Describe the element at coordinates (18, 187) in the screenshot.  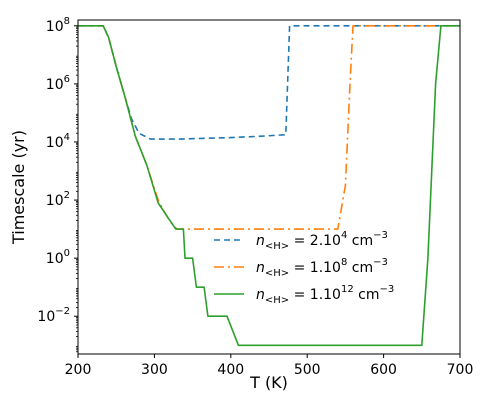
I see `y-axis-label: Timescale (yr)` at that location.